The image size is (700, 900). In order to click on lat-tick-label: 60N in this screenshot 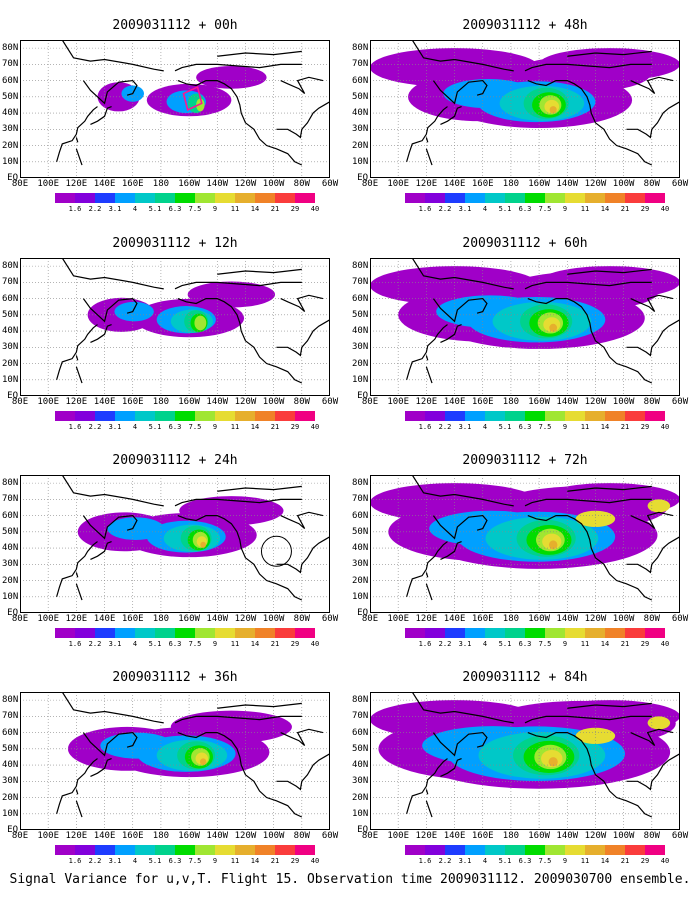, I will do `click(10, 298)`.